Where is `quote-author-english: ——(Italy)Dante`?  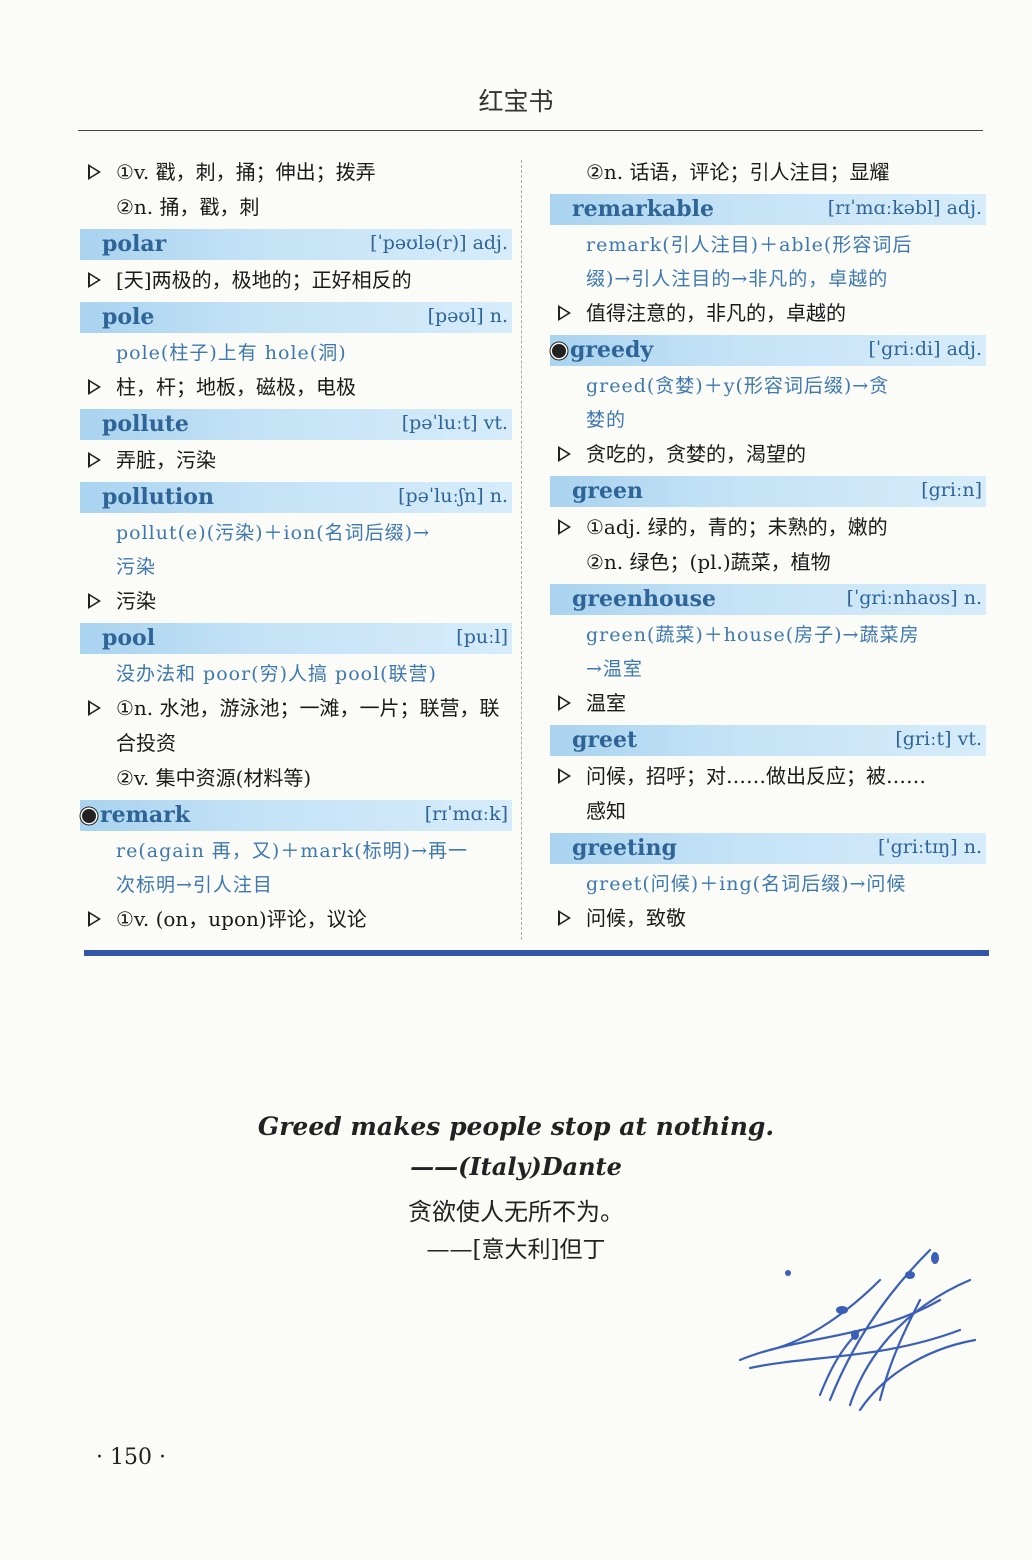
quote-author-english: ——(Italy)Dante is located at coordinates (516, 1166).